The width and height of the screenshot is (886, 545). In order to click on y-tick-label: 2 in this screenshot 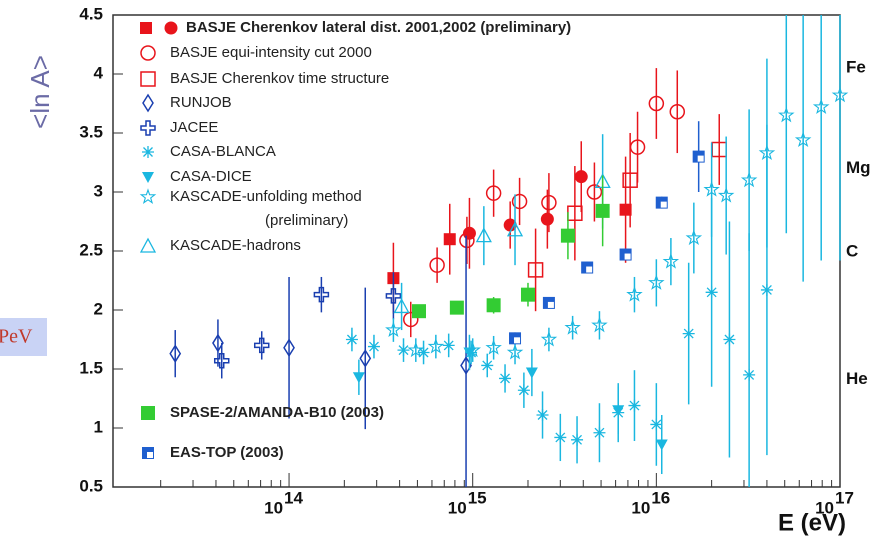, I will do `click(98, 308)`.